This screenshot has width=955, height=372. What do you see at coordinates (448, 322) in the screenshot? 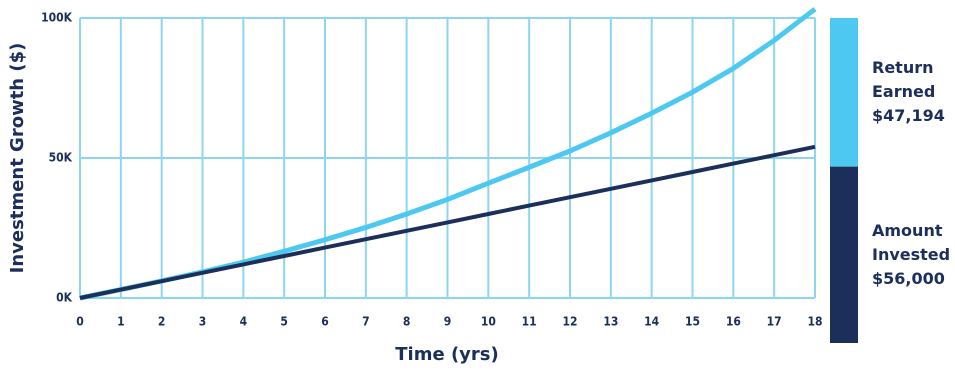
I see `x-tick-label: 9` at bounding box center [448, 322].